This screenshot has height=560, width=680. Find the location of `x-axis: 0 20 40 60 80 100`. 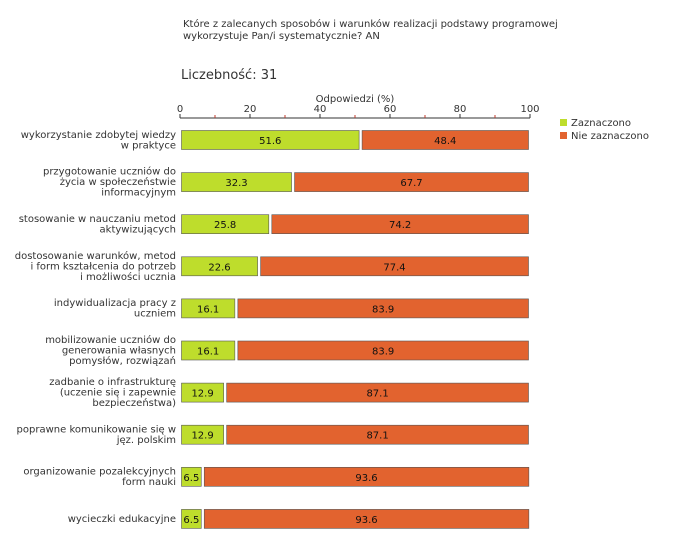

x-axis: 0 20 40 60 80 100 is located at coordinates (358, 111).